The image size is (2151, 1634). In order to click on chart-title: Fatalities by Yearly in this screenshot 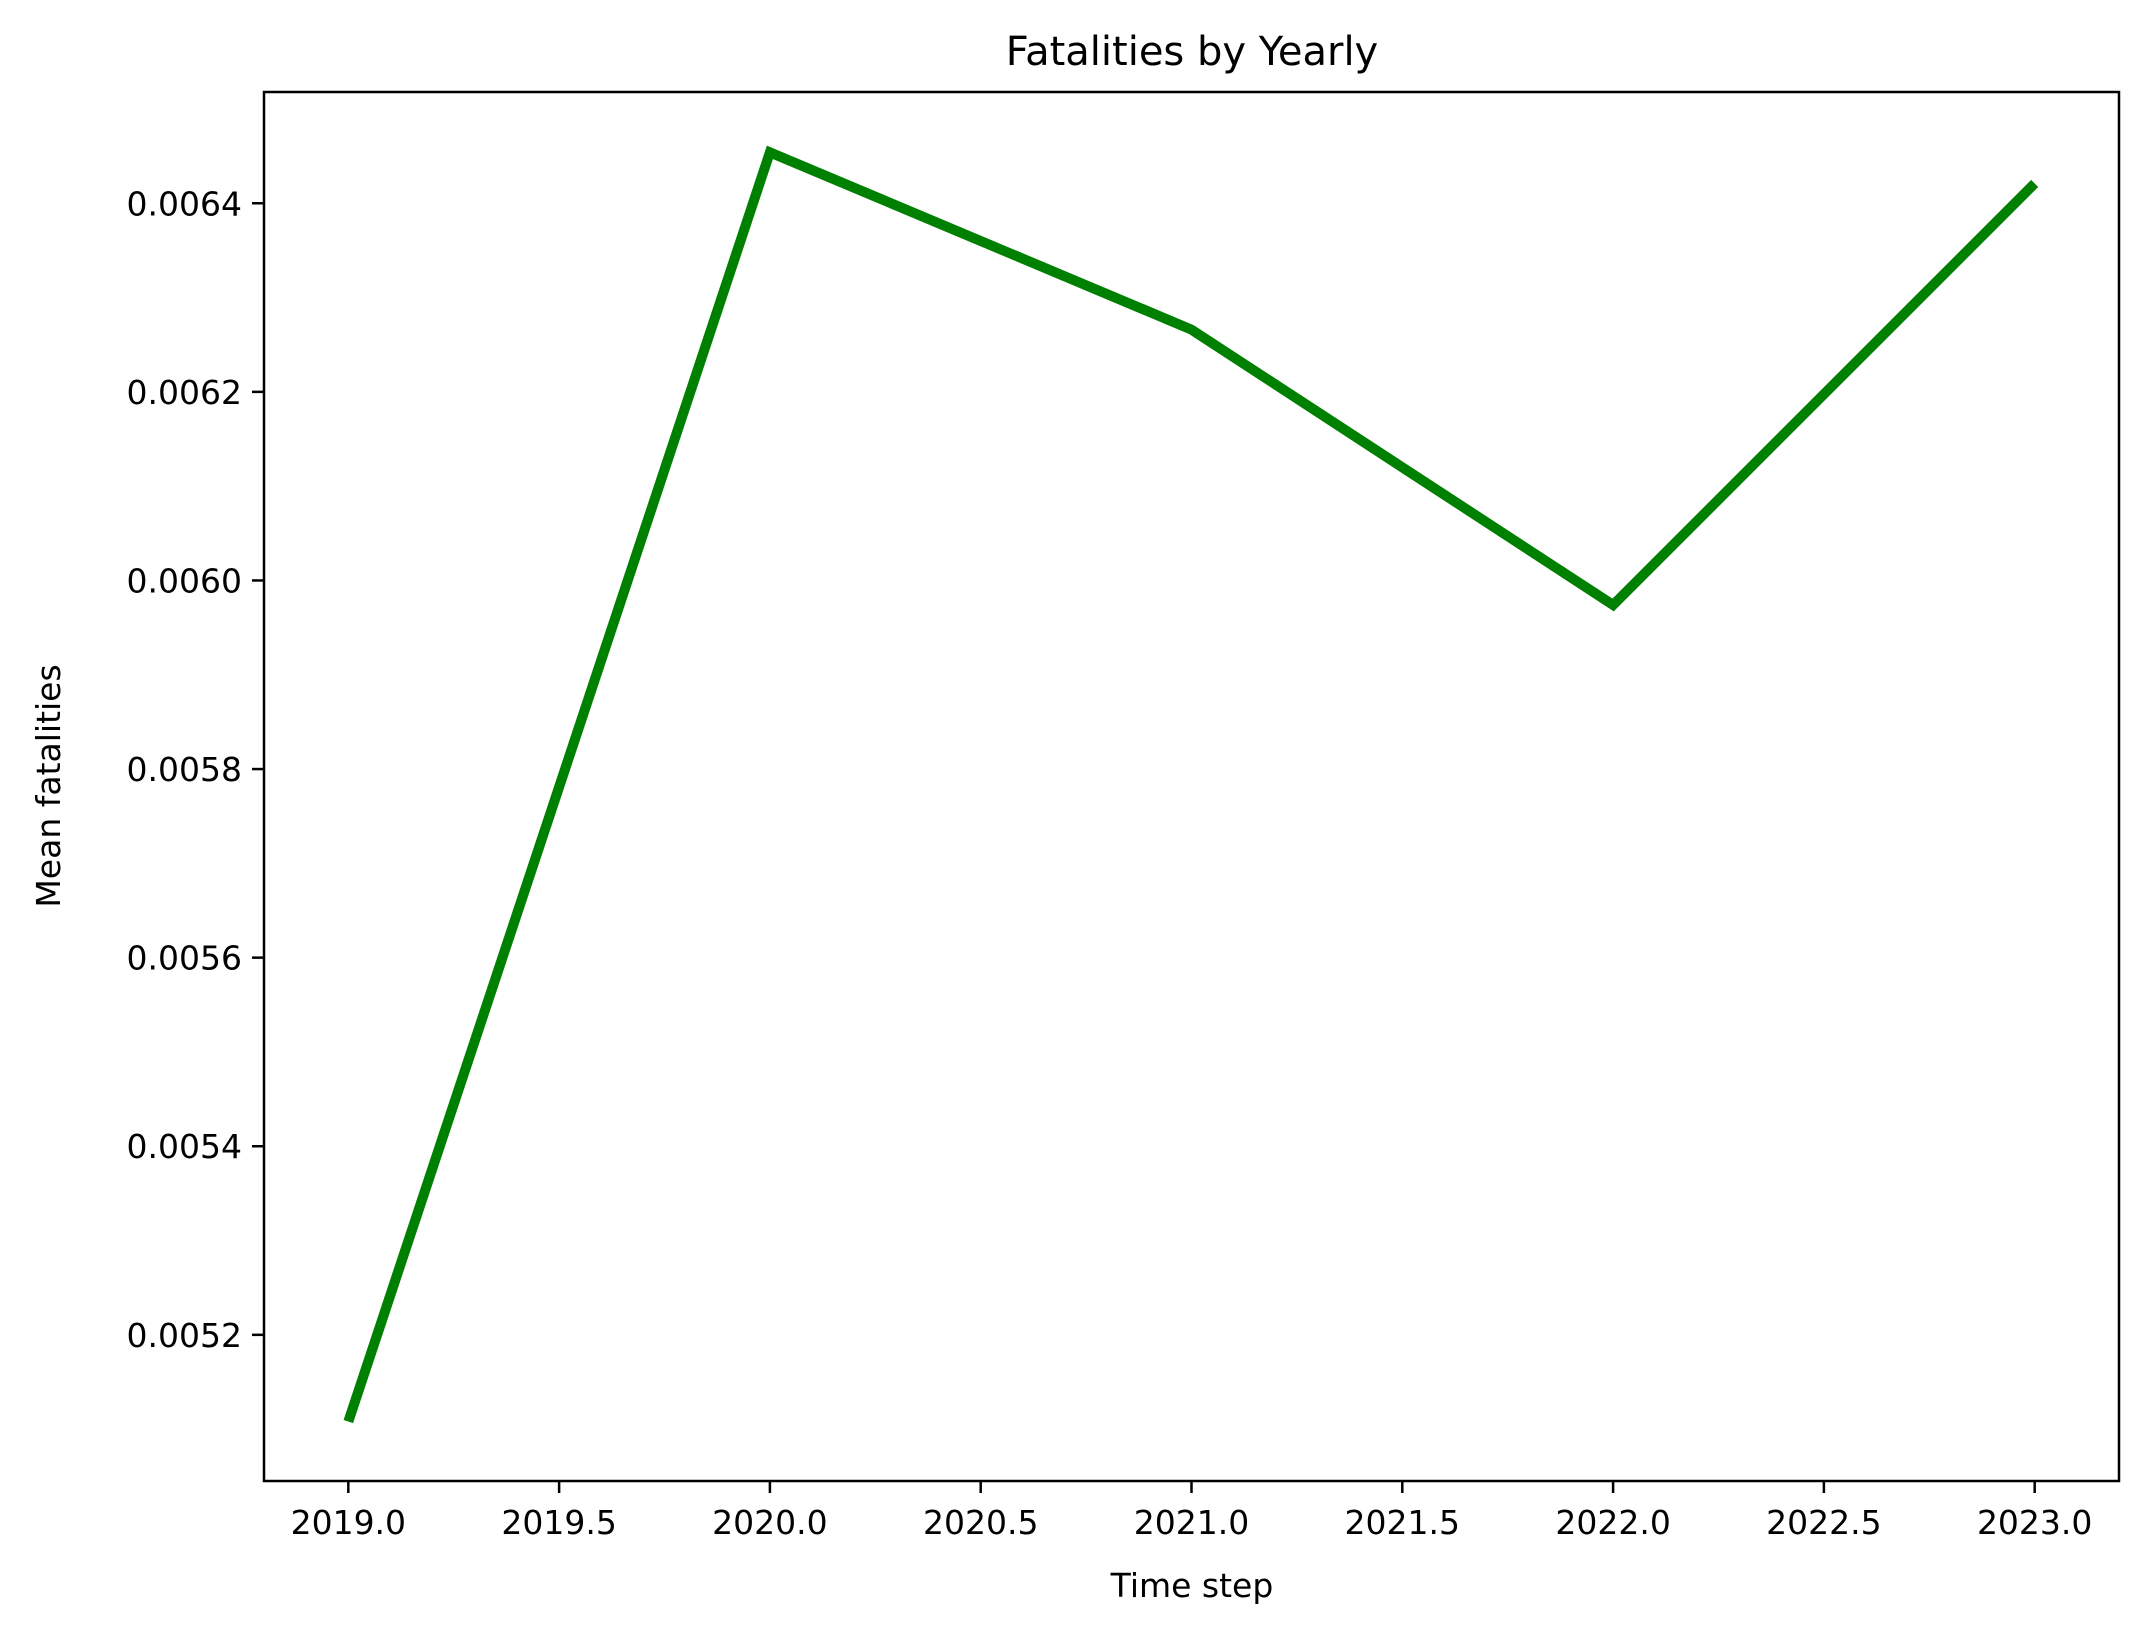, I will do `click(1192, 52)`.